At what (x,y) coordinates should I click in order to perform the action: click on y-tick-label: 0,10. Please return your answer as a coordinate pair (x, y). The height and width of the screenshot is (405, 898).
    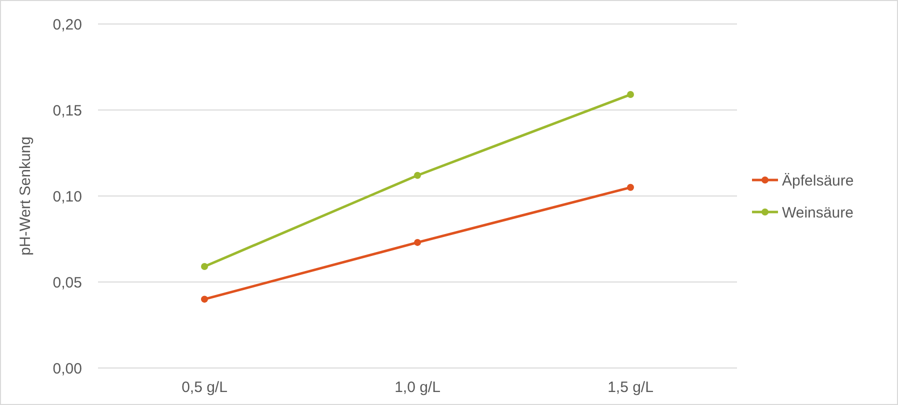
    Looking at the image, I should click on (67, 197).